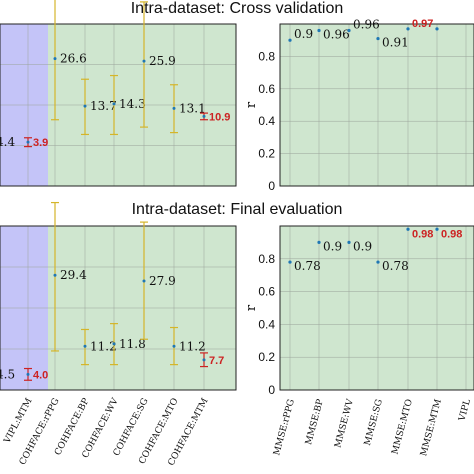 The height and width of the screenshot is (474, 474). Describe the element at coordinates (284, 427) in the screenshot. I see `xtick-label-right-0: MMSE:rPPG` at that location.